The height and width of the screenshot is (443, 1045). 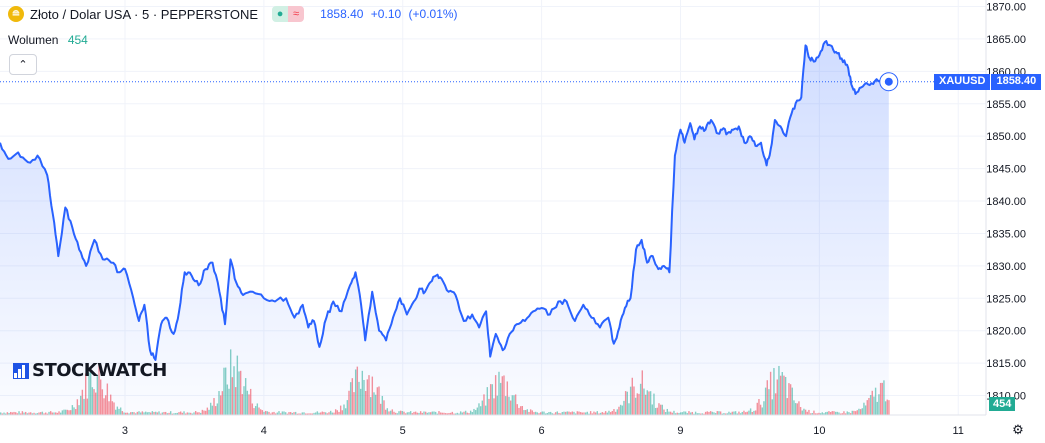 What do you see at coordinates (962, 81) in the screenshot?
I see `price-tag-symbol: XAUUSD` at bounding box center [962, 81].